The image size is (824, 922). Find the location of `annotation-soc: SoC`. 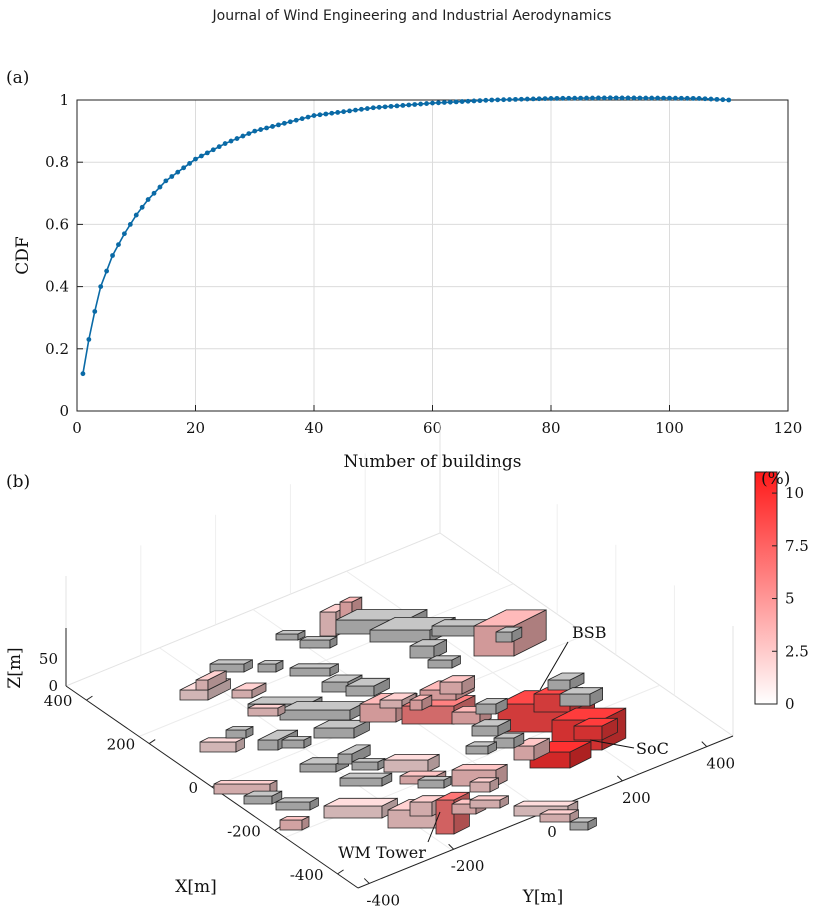

annotation-soc: SoC is located at coordinates (652, 748).